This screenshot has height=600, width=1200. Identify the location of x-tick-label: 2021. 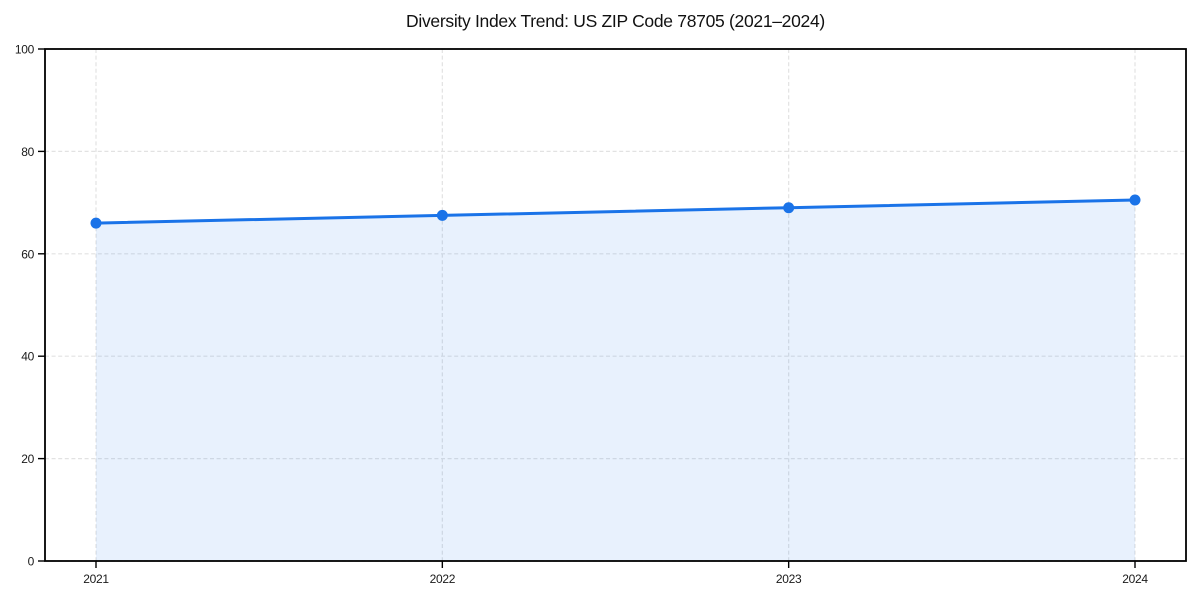
(96, 579).